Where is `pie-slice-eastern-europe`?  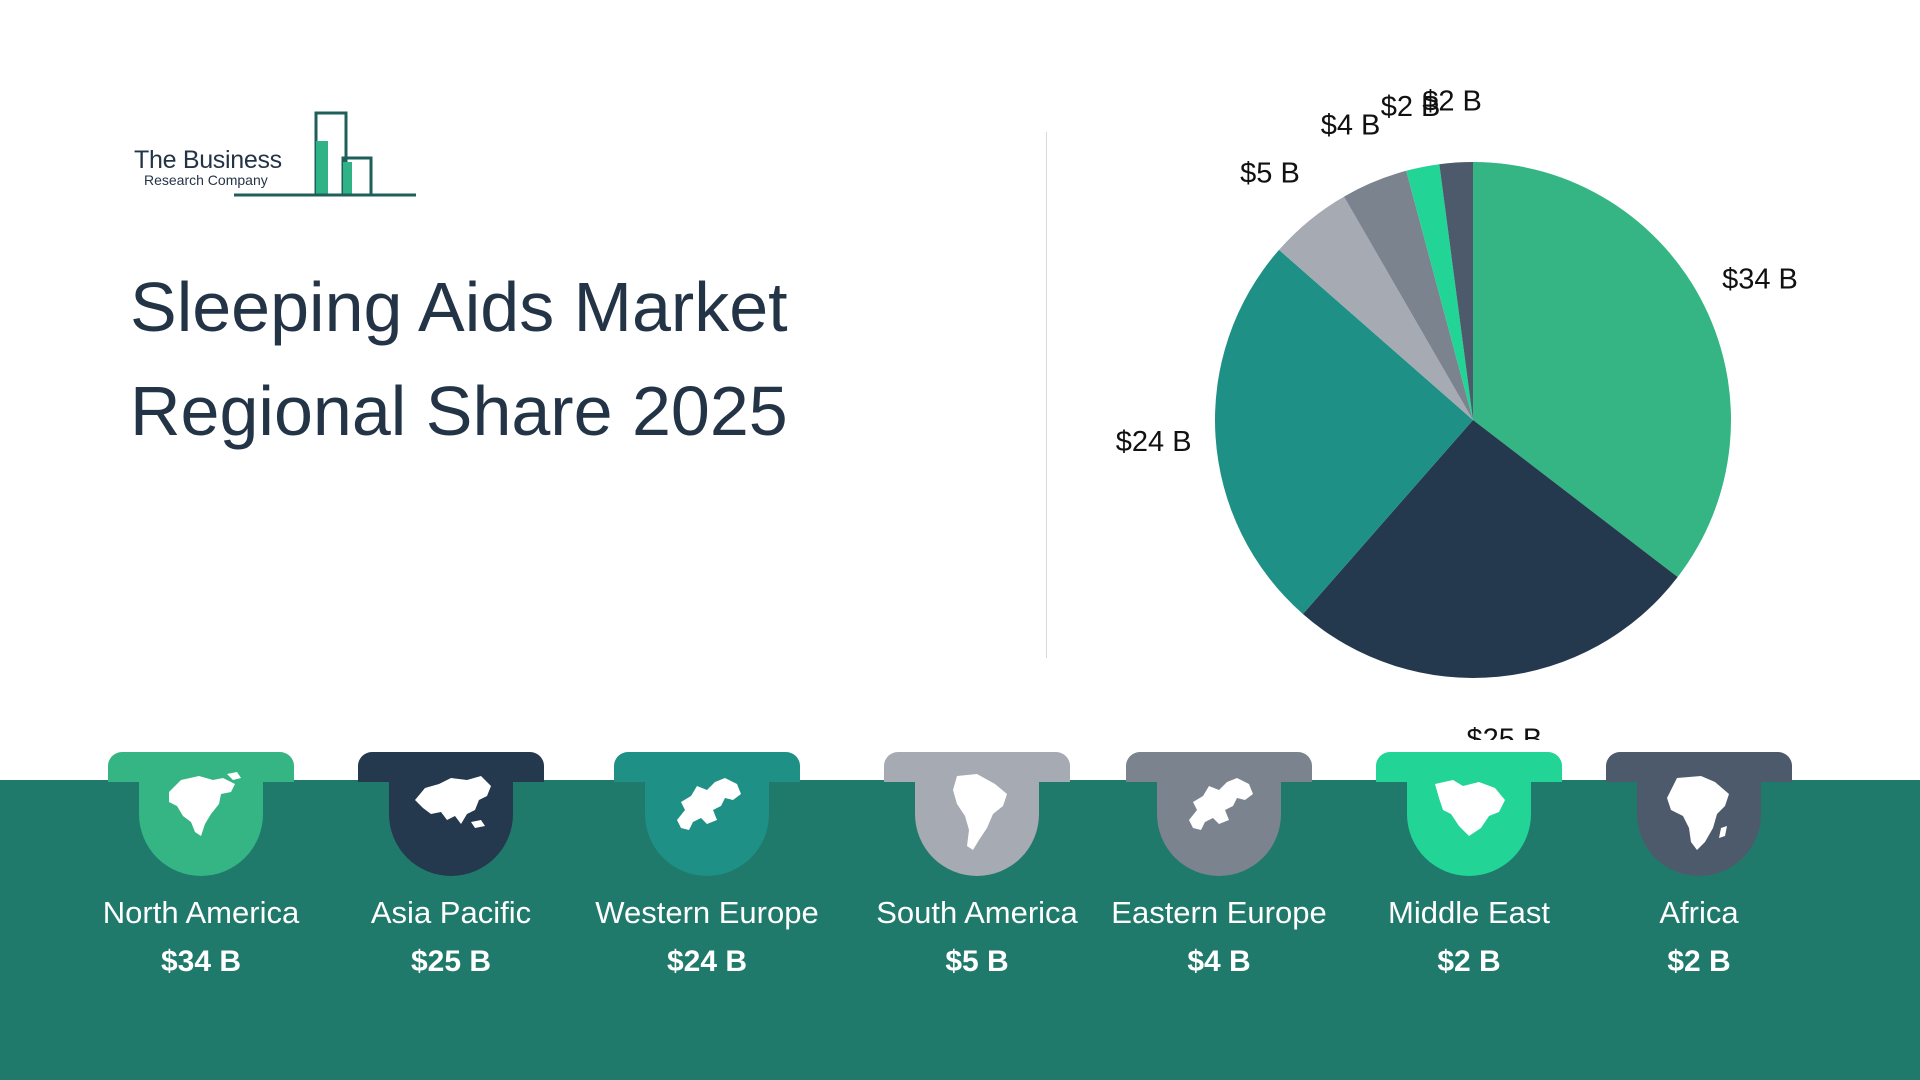 pie-slice-eastern-europe is located at coordinates (1408, 295).